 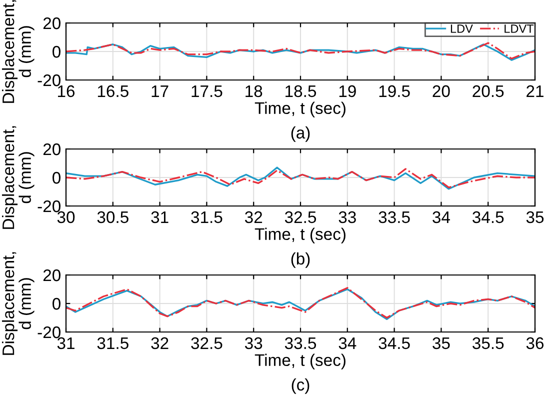 What do you see at coordinates (301, 91) in the screenshot?
I see `x-tick-label: 18.5` at bounding box center [301, 91].